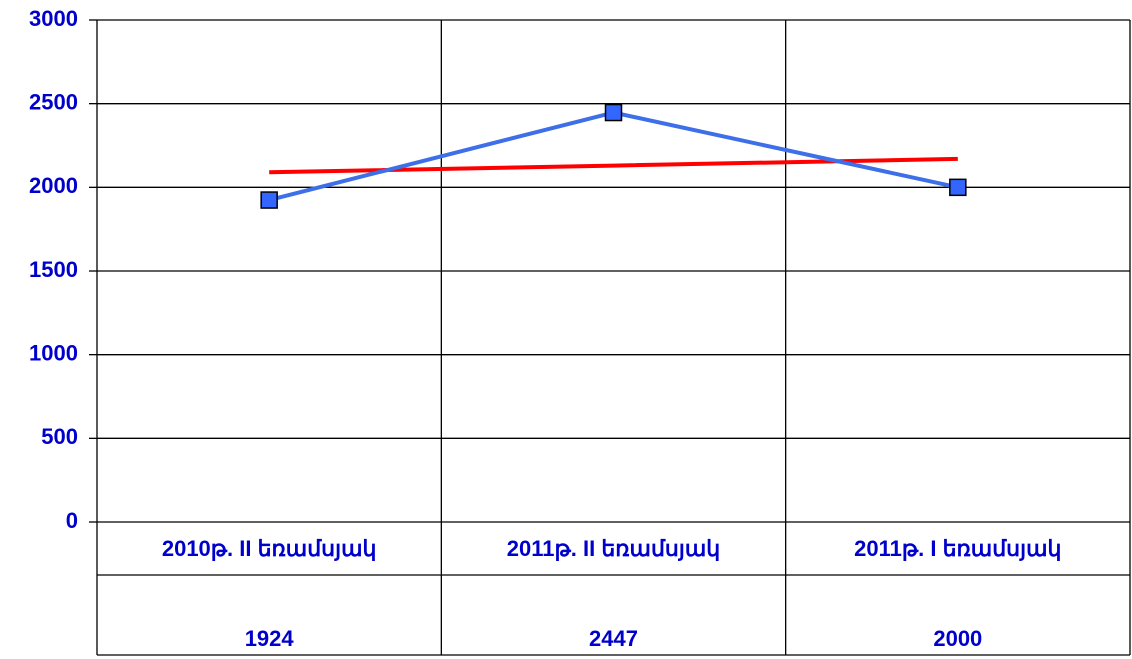 Image resolution: width=1132 pixels, height=659 pixels. What do you see at coordinates (613, 638) in the screenshot?
I see `table-value: 2447` at bounding box center [613, 638].